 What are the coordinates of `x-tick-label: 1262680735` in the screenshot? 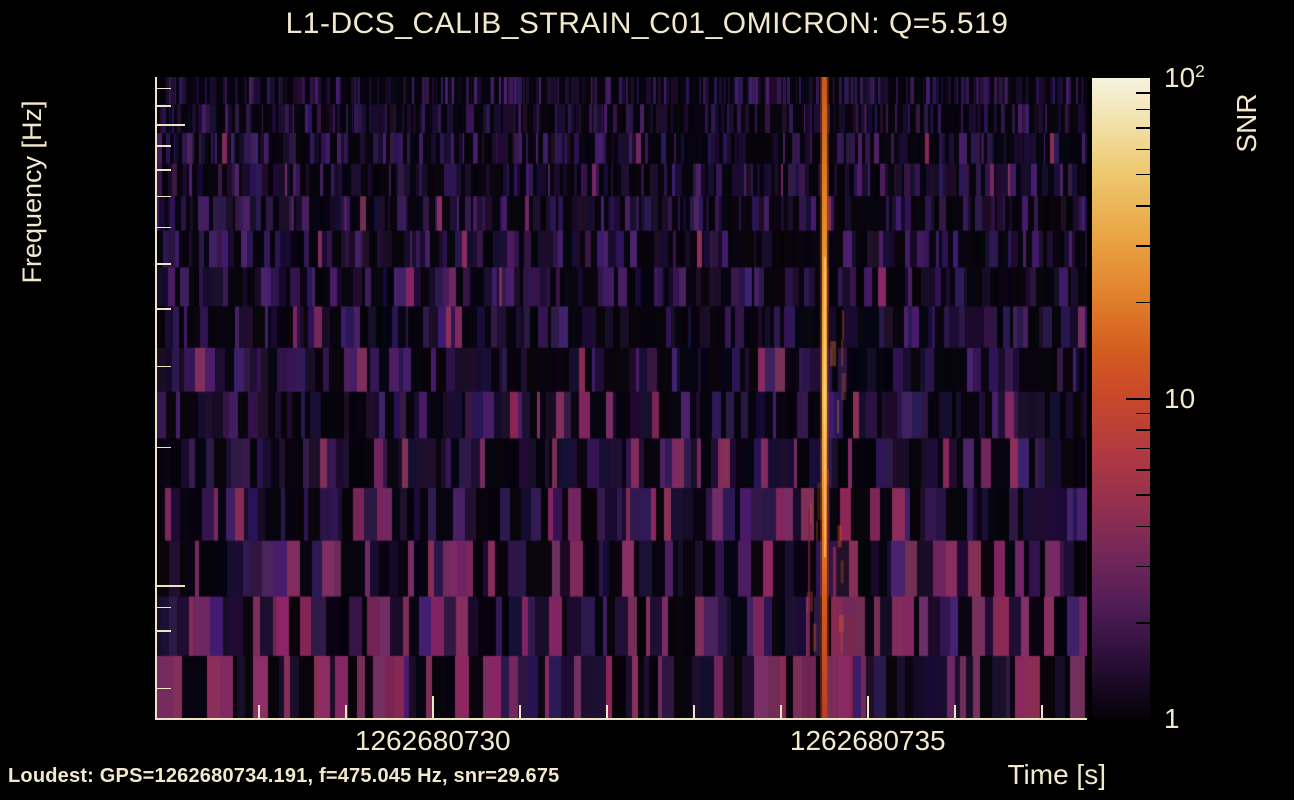 It's located at (867, 740).